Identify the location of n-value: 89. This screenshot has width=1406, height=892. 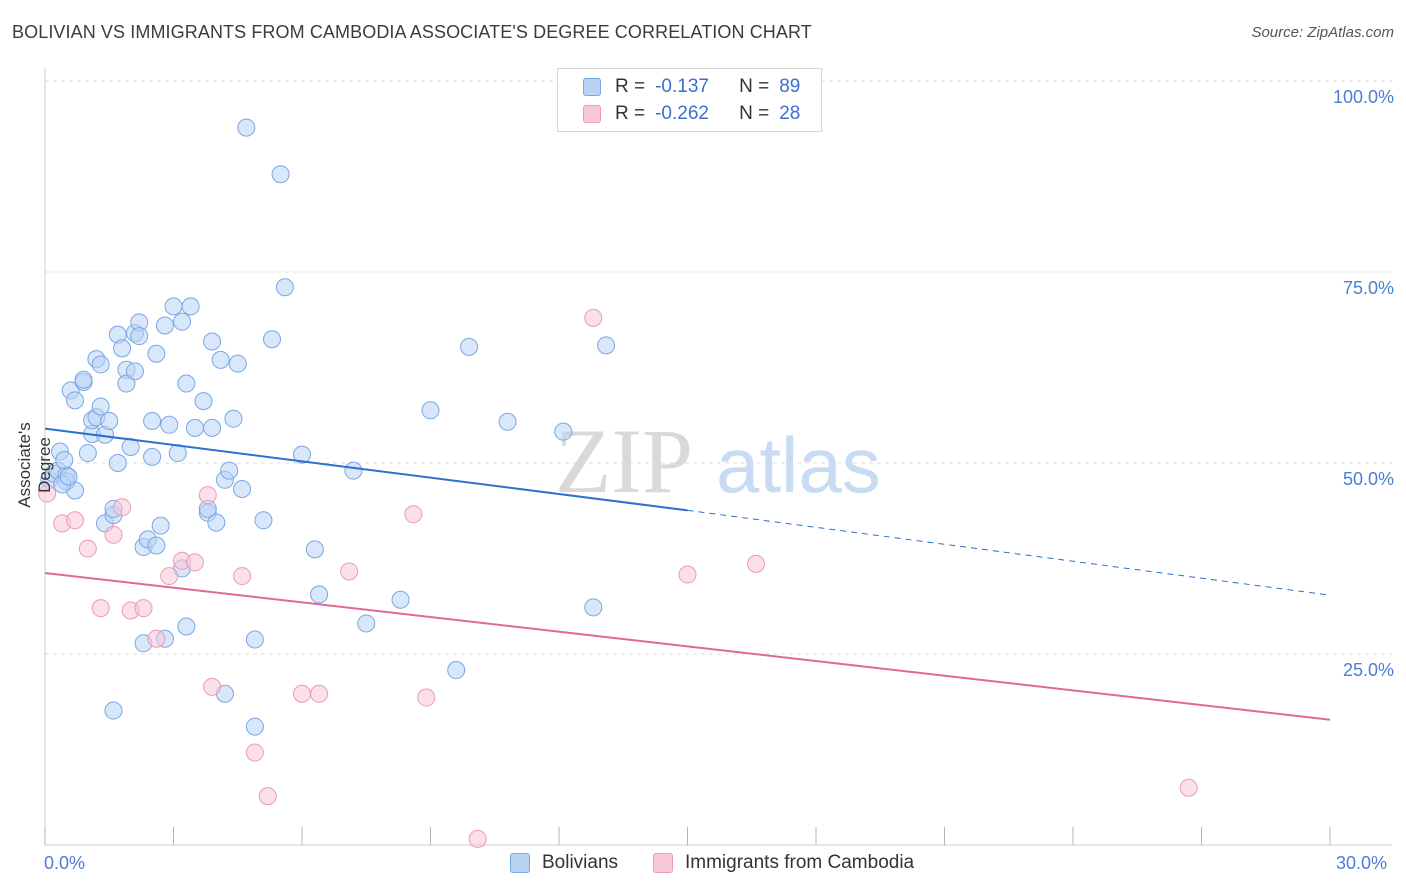
(790, 86).